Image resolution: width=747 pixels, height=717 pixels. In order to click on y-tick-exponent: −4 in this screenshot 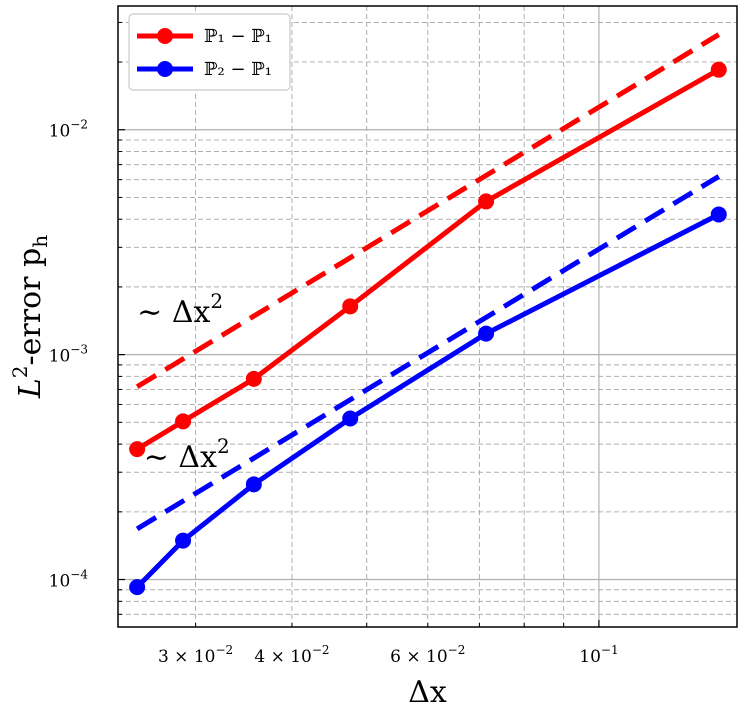, I will do `click(79, 575)`.